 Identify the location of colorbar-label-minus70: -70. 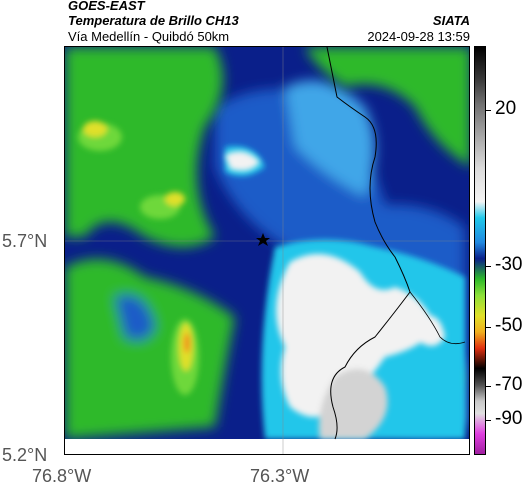
(509, 384).